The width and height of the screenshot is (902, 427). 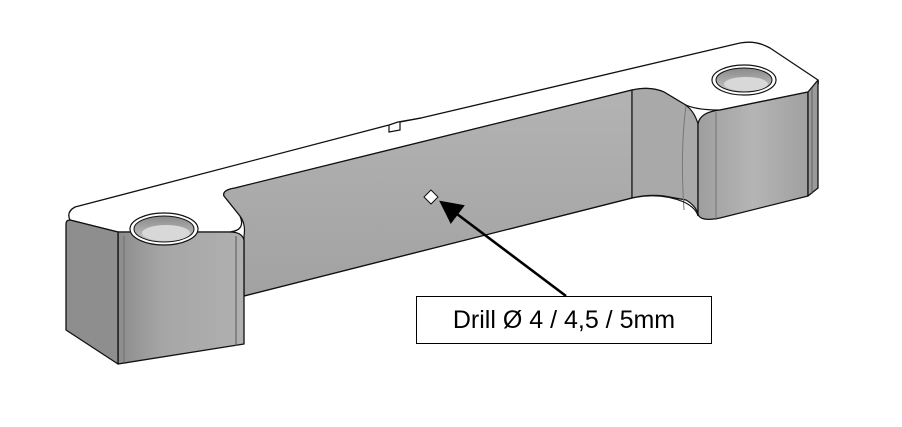 I want to click on right-mounting-hole, so click(x=744, y=80).